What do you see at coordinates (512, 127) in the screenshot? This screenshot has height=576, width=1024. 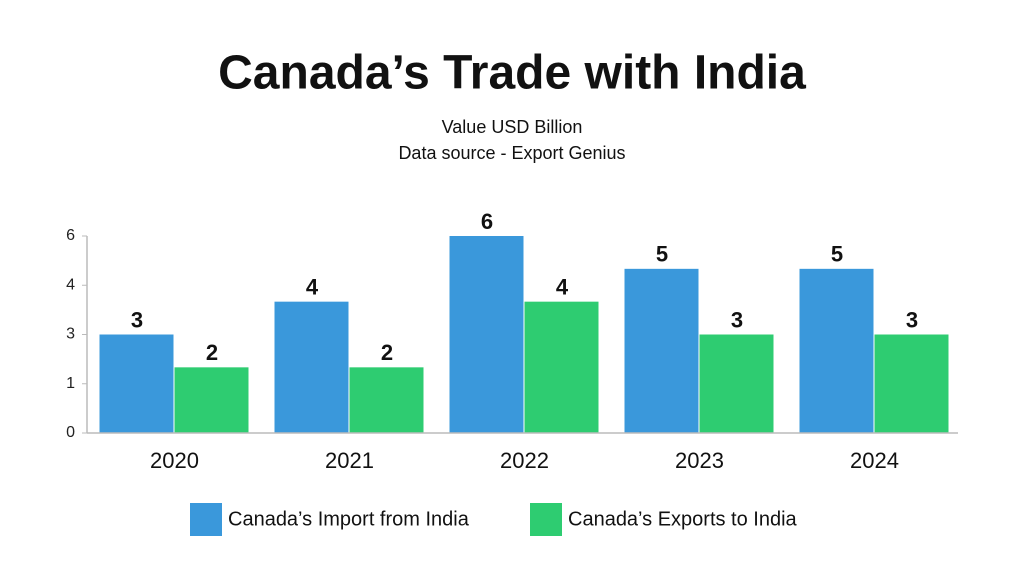 I see `chart-subtitle: Value USD Billion` at bounding box center [512, 127].